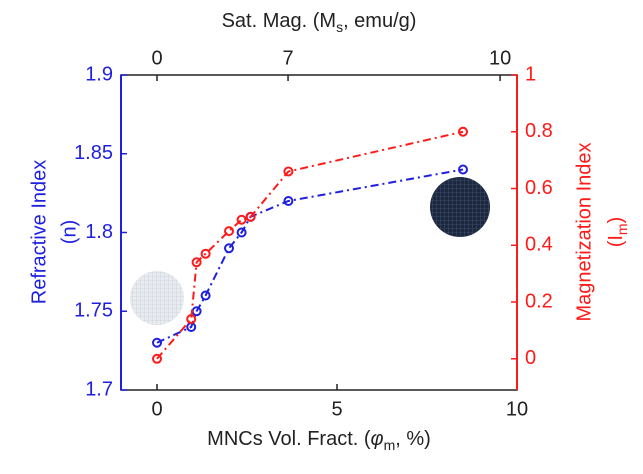  What do you see at coordinates (99, 74) in the screenshot?
I see `y-tick-label: 1.9` at bounding box center [99, 74].